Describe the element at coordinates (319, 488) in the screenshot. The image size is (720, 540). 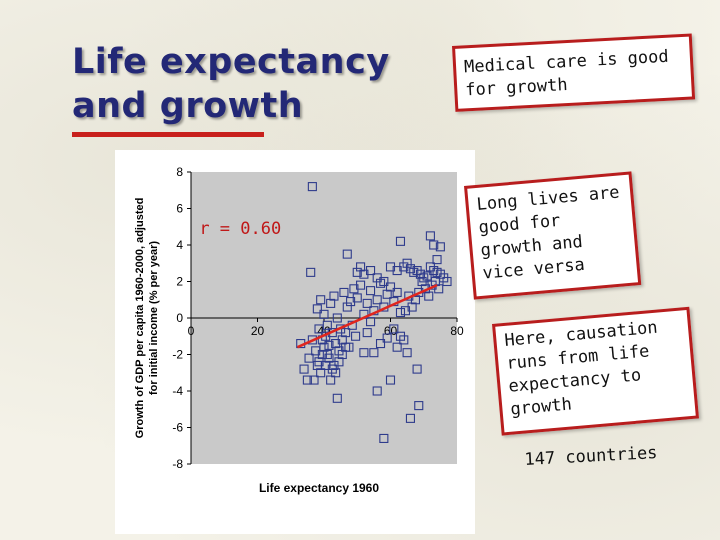
I see `x-axis-label: Life expectancy 1960` at that location.